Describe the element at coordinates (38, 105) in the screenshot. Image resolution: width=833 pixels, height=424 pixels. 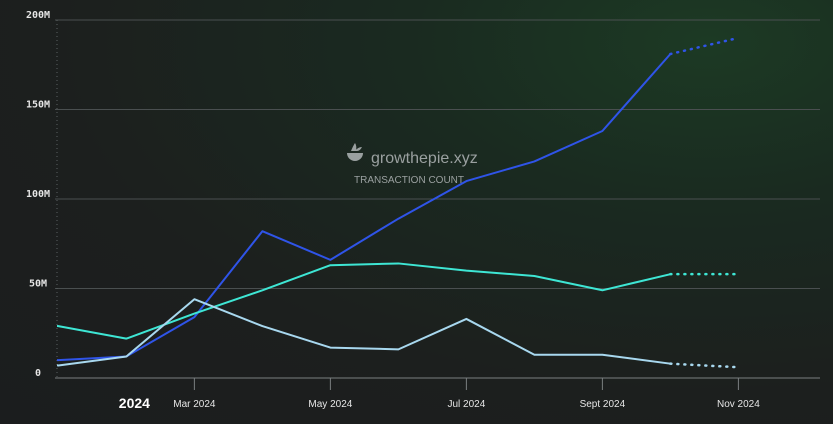
I see `y-tick-label: 150M` at that location.